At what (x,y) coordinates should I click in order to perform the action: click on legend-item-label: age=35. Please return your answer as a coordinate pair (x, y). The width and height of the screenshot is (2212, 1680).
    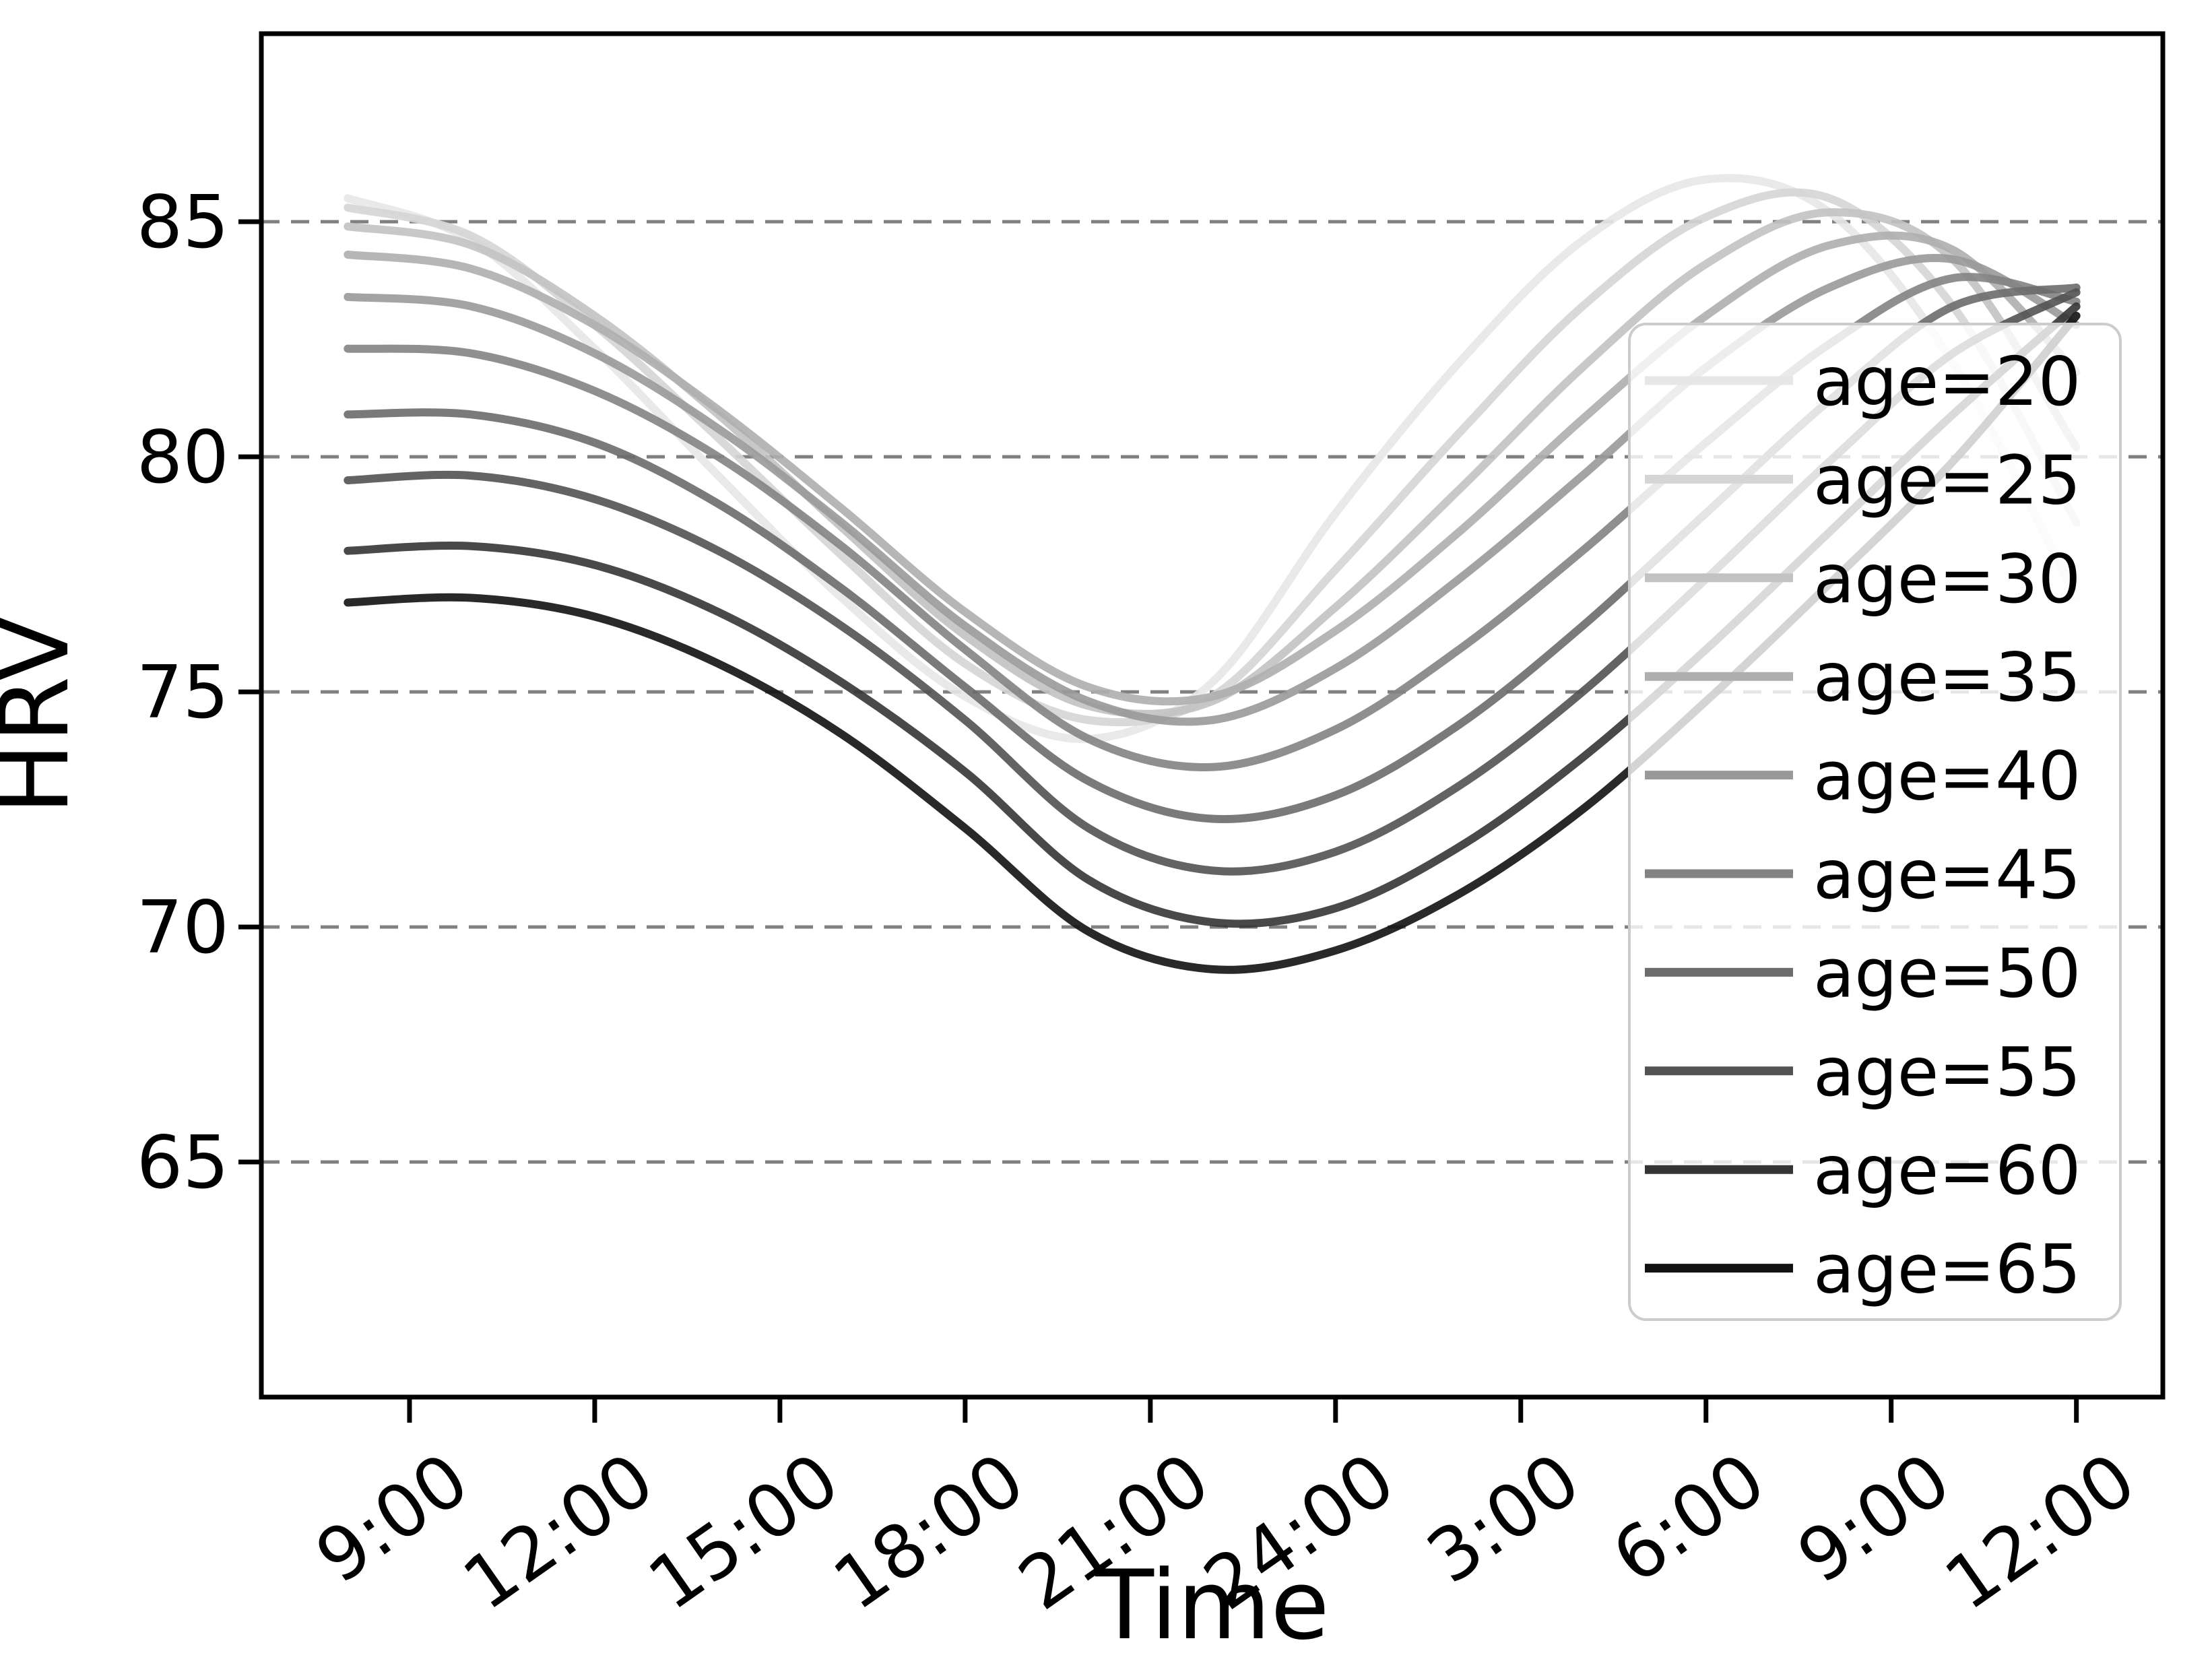
    Looking at the image, I should click on (1947, 677).